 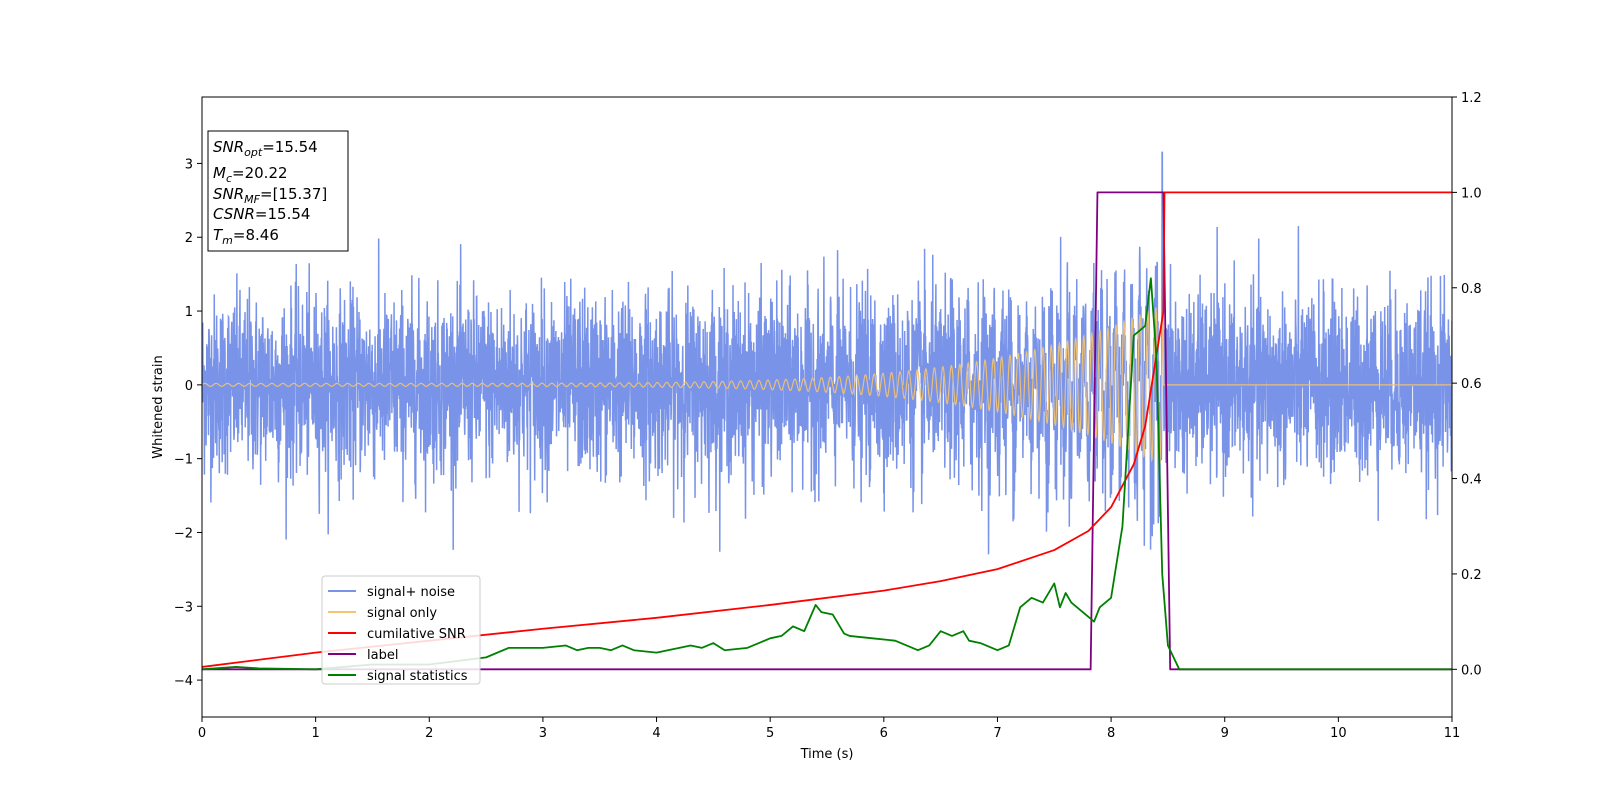 What do you see at coordinates (1471, 384) in the screenshot?
I see `y-right-tick-label: 0.6` at bounding box center [1471, 384].